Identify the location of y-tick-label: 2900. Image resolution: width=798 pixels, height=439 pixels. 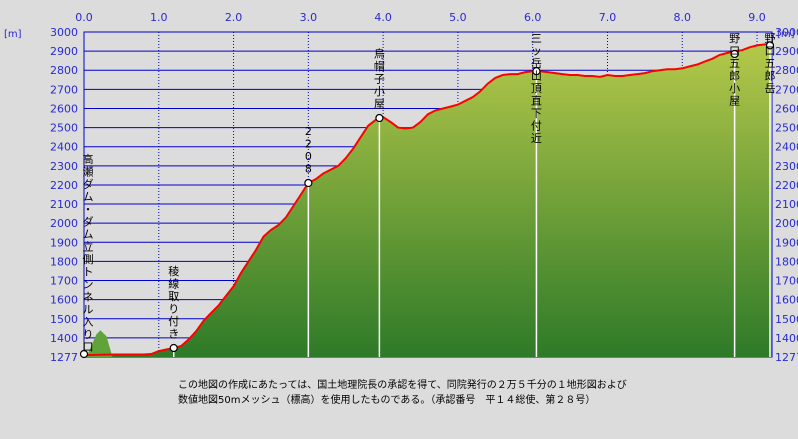
(64, 51).